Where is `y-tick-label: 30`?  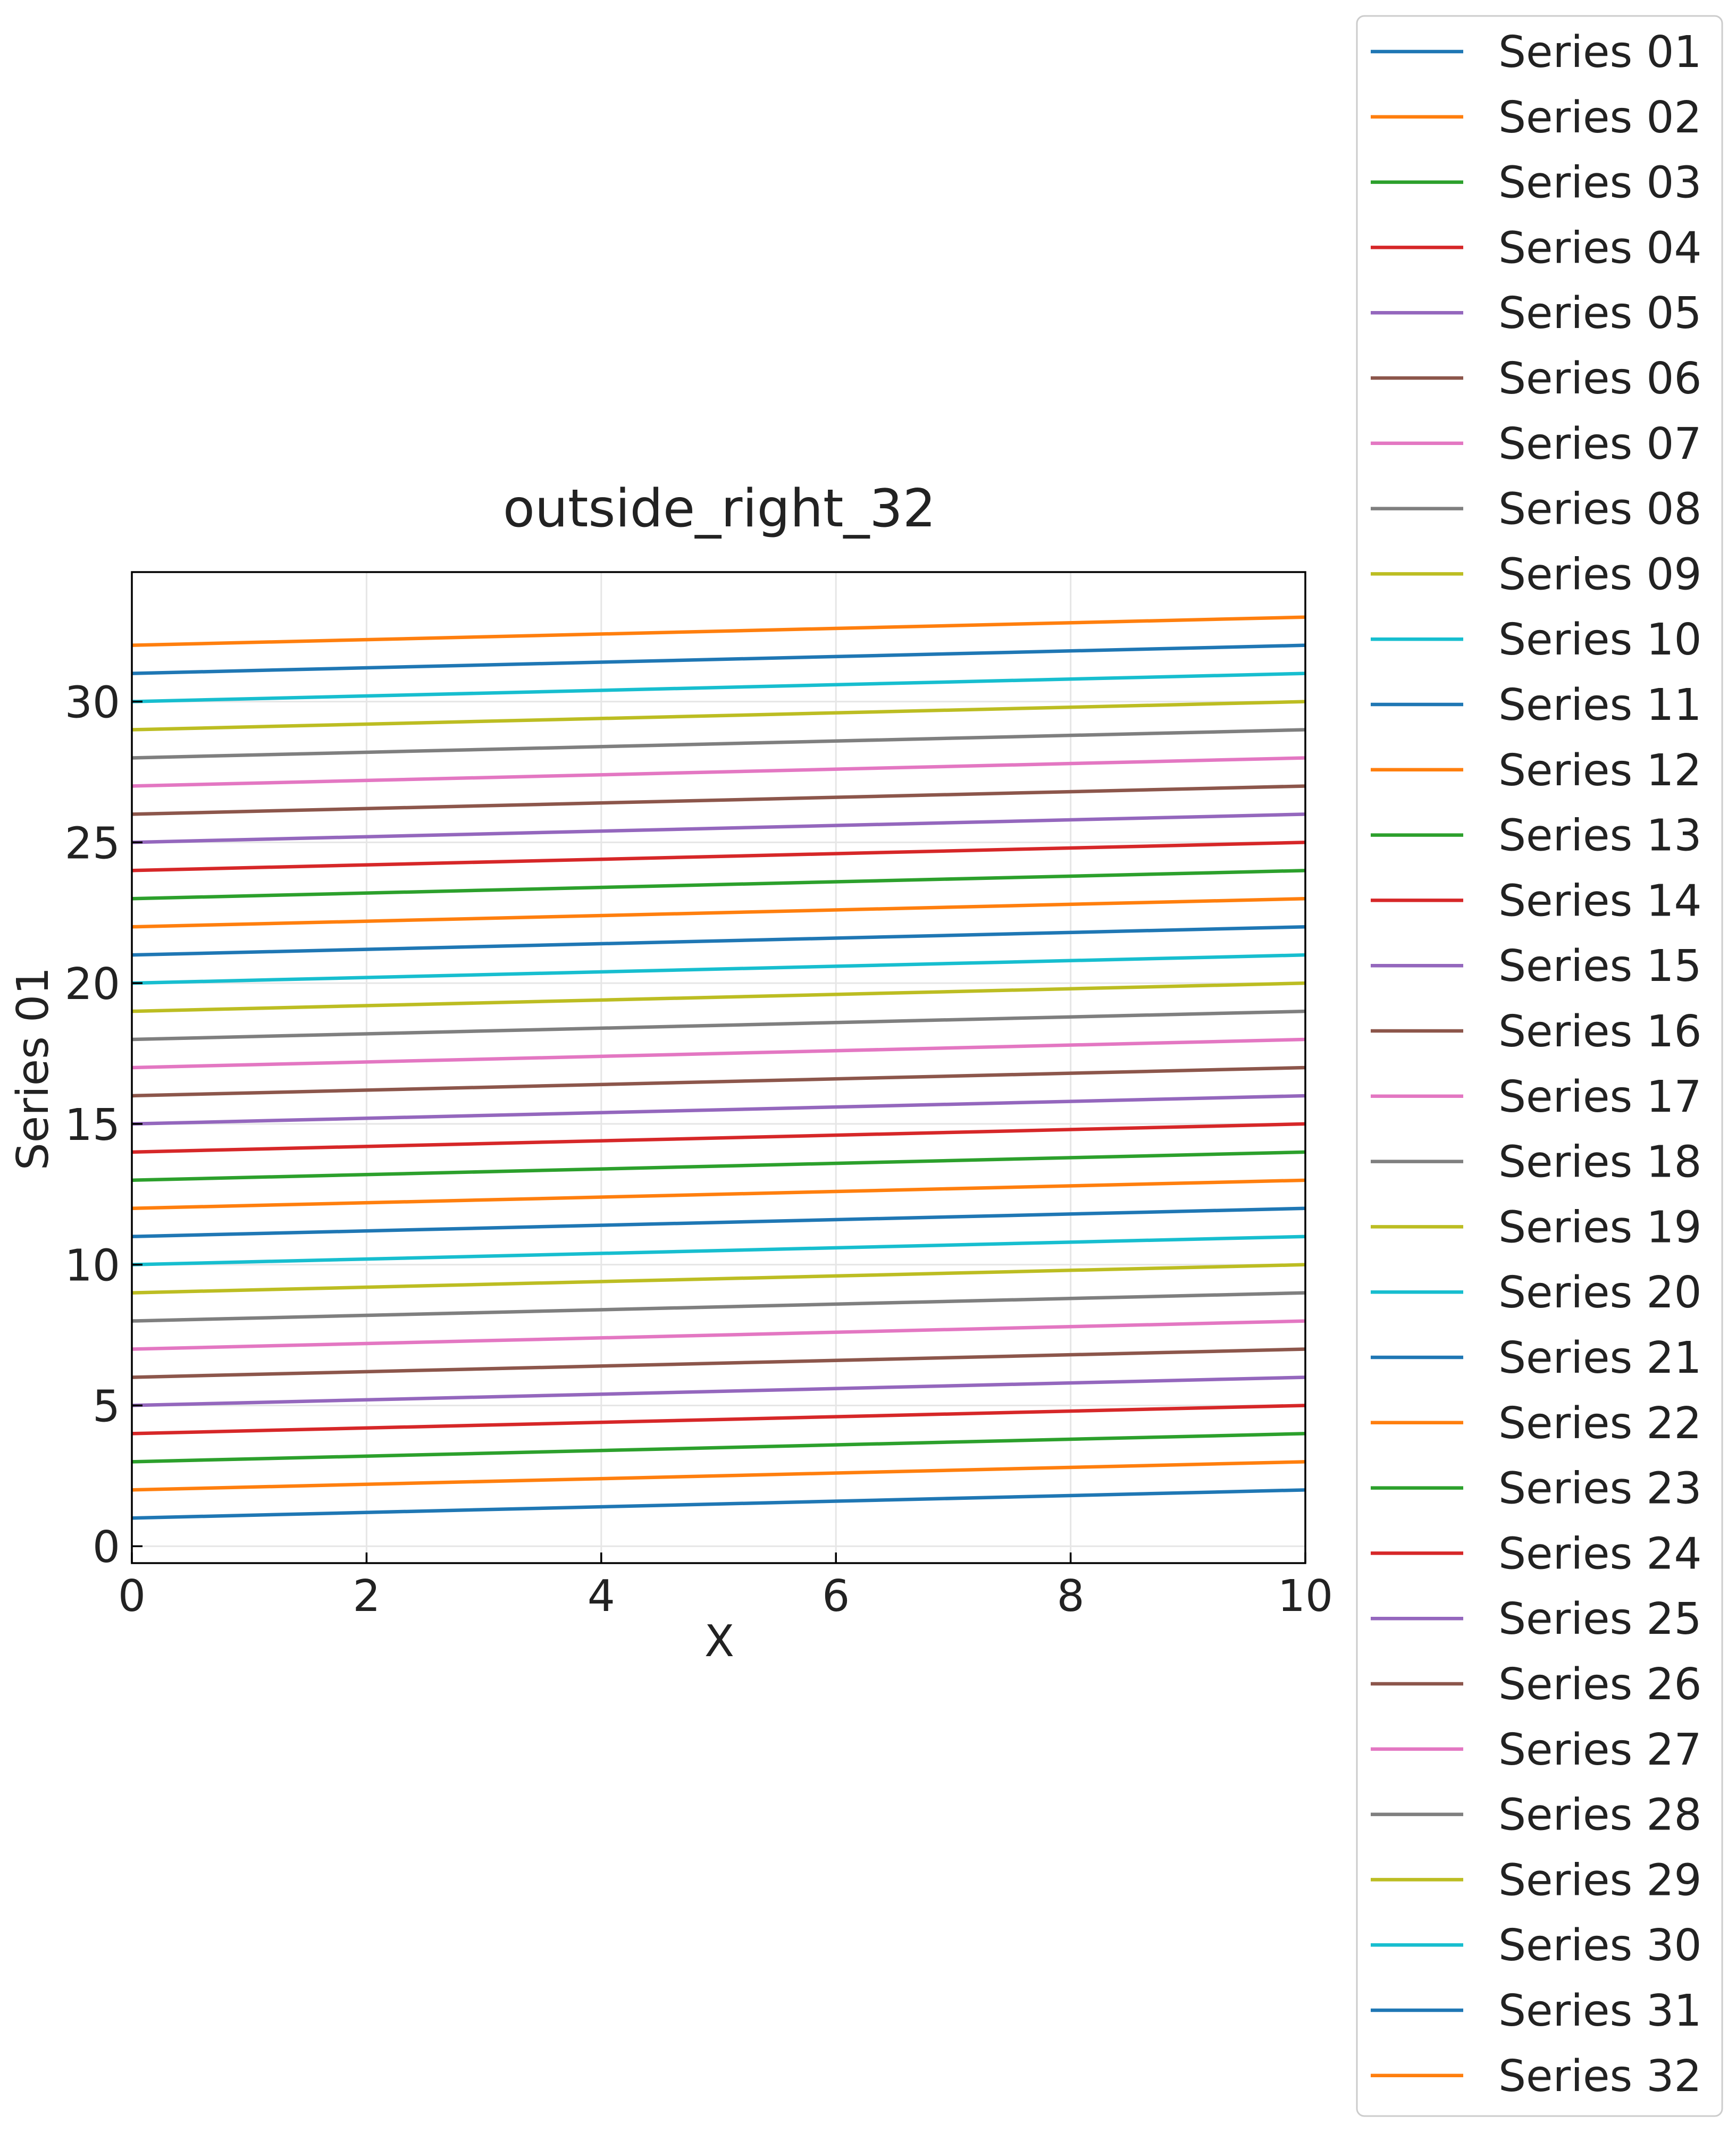
y-tick-label: 30 is located at coordinates (92, 703).